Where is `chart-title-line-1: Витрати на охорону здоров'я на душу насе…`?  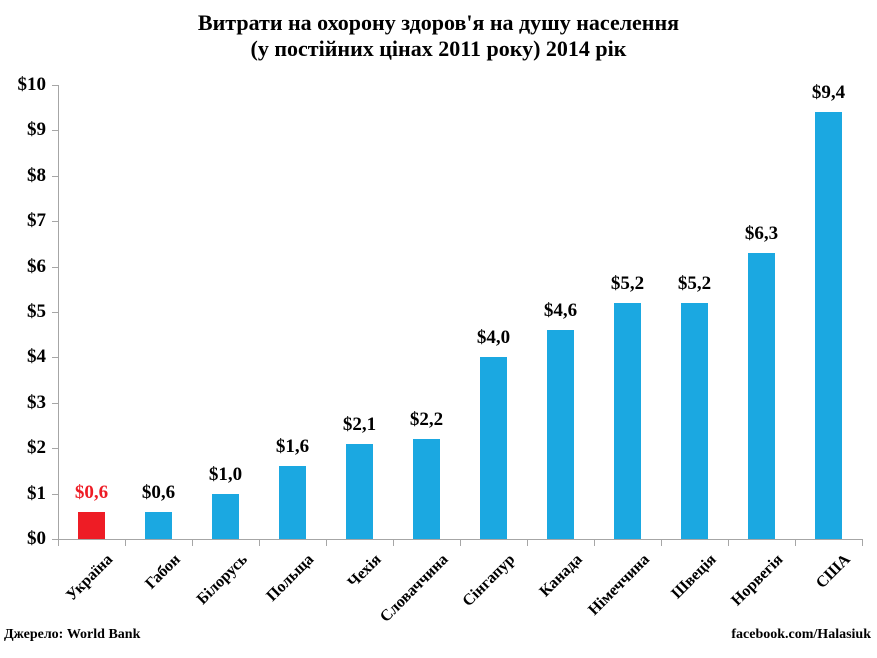
chart-title-line-1: Витрати на охорону здоров'я на душу насе… is located at coordinates (438, 22).